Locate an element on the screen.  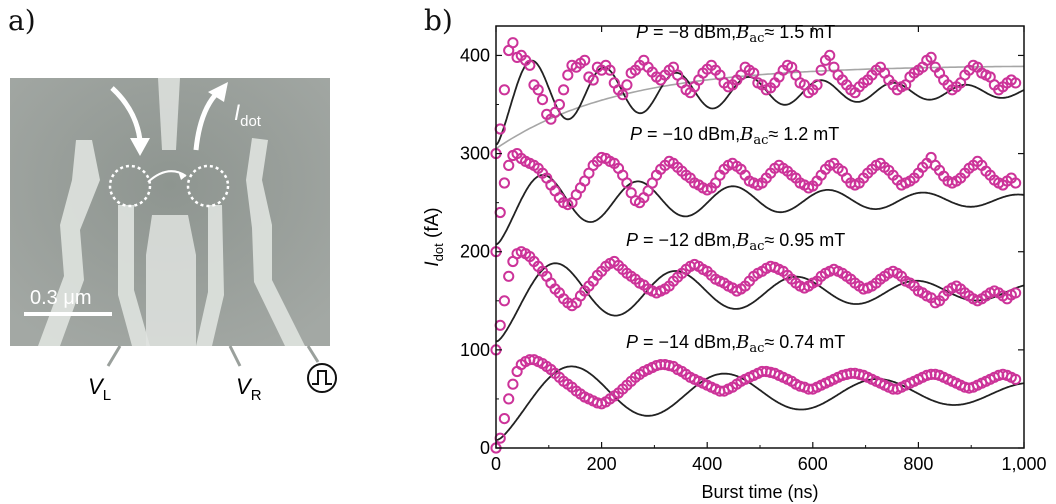
gate-right-outer is located at coordinates (275, 242).